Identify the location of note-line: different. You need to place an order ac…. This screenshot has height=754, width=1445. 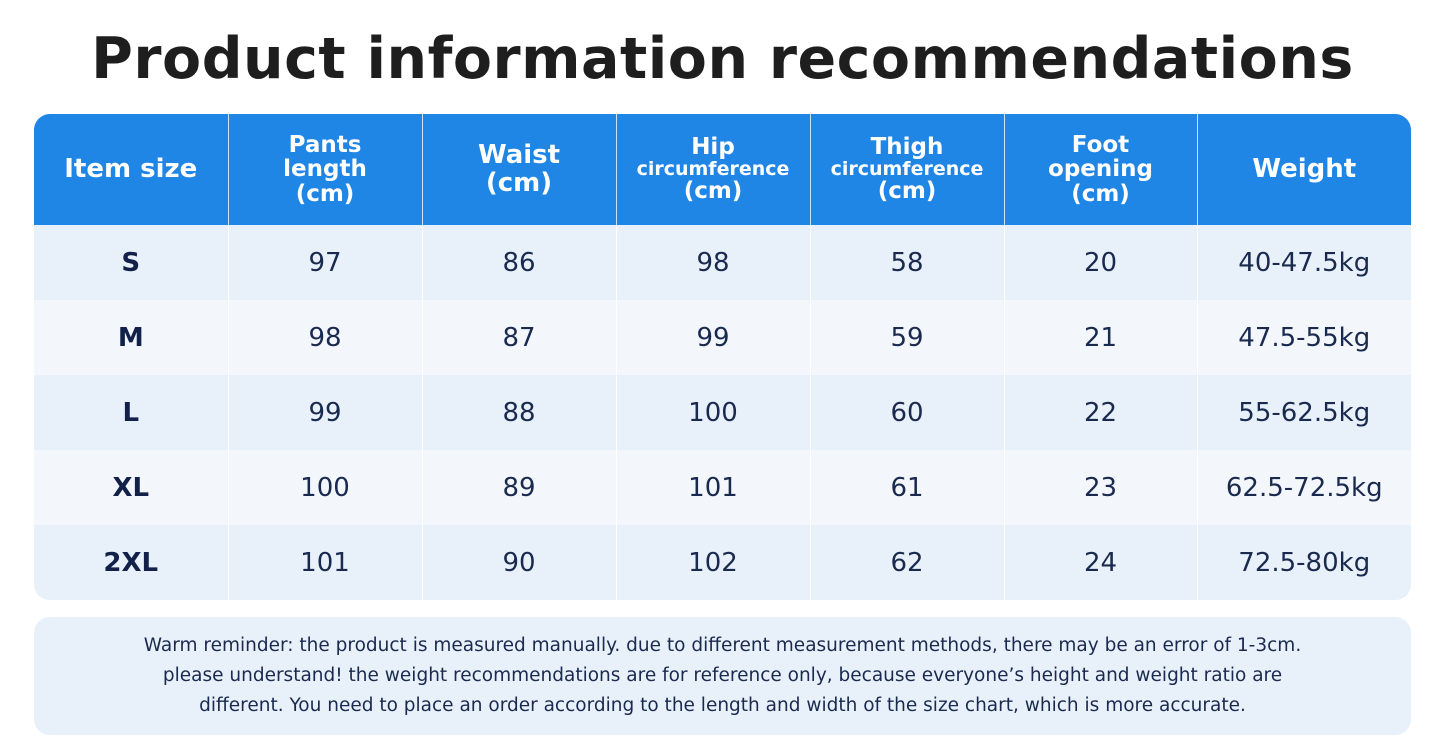
(722, 705).